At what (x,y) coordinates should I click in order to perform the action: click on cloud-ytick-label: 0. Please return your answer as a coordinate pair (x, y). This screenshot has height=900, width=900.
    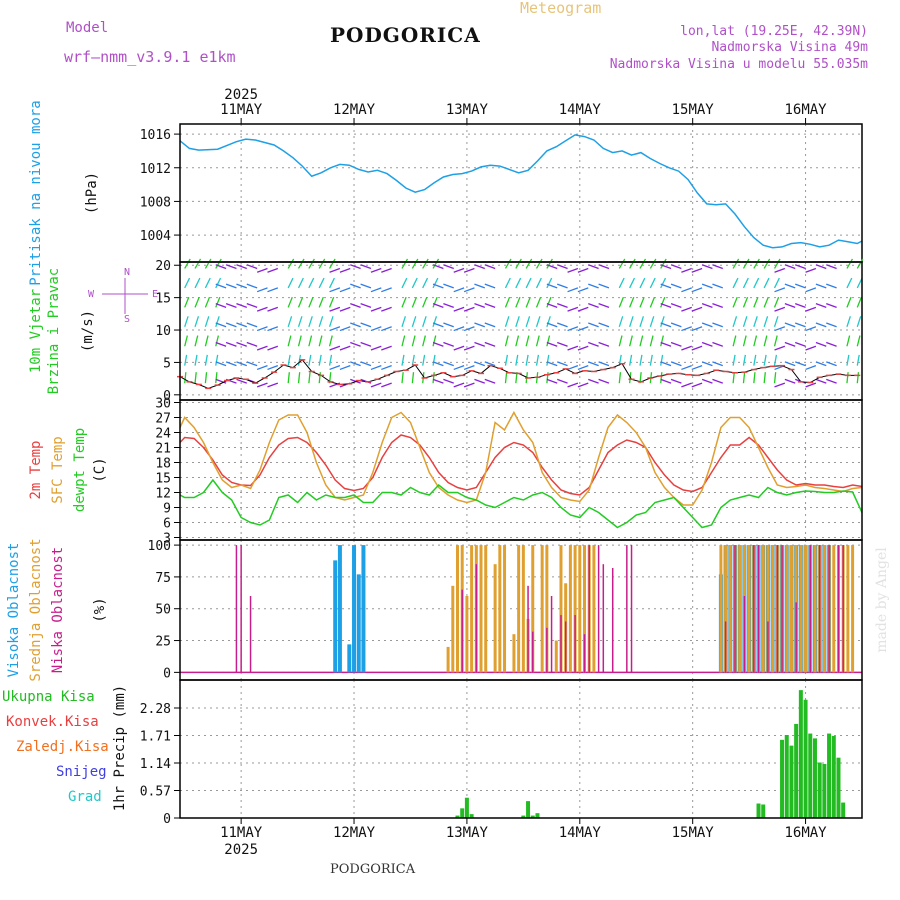
    Looking at the image, I should click on (167, 673).